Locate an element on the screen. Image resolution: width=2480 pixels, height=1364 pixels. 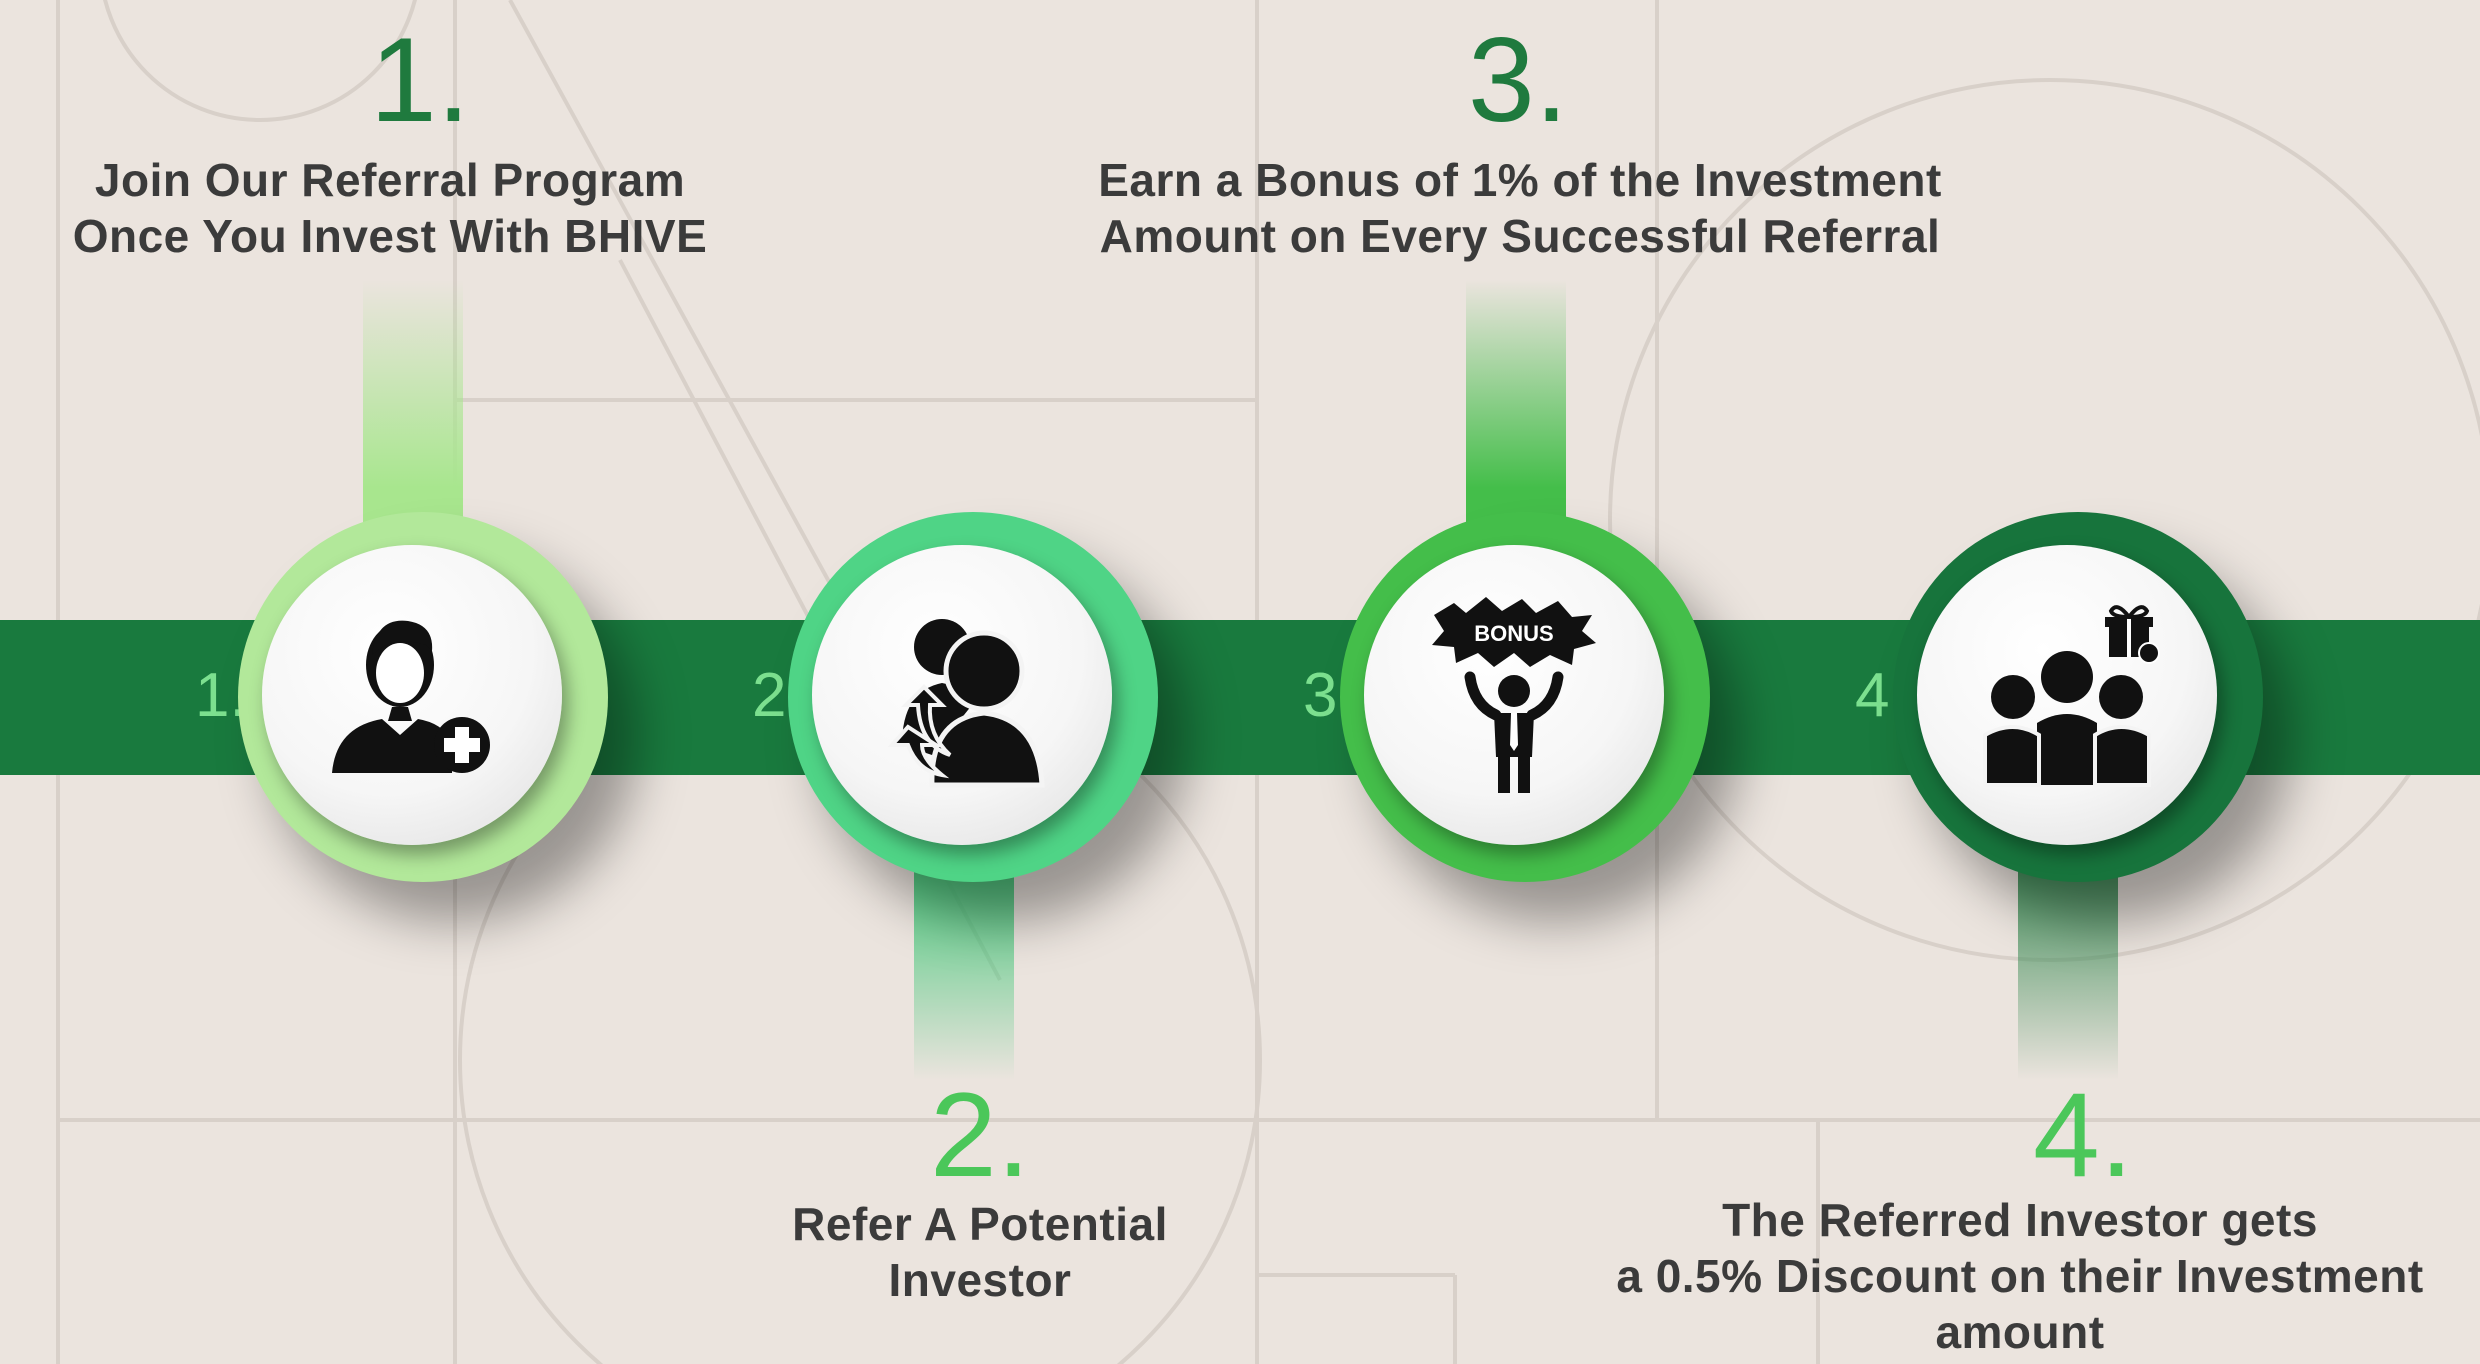
step-2-caption: Refer A Potential Investor is located at coordinates (980, 1252).